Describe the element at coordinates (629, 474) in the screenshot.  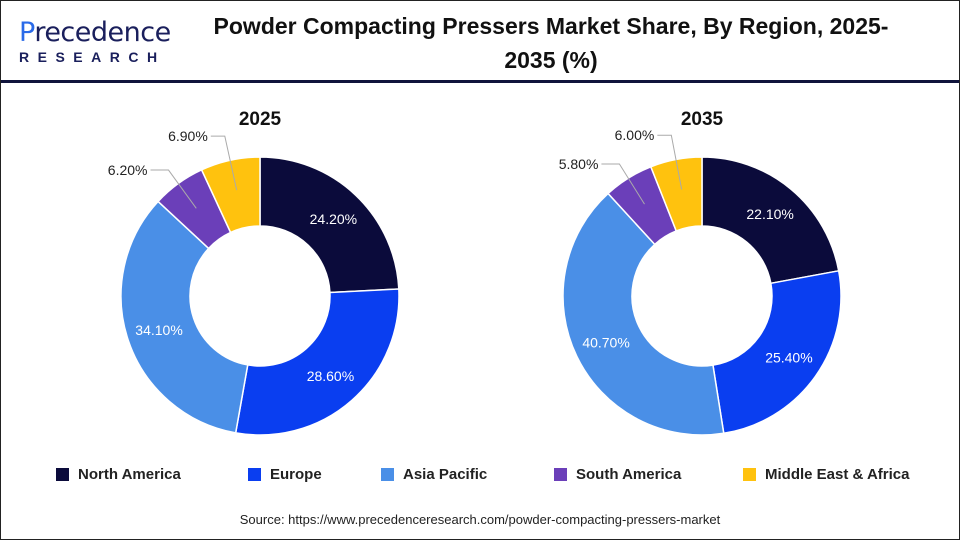
I see `legend-label: South America` at that location.